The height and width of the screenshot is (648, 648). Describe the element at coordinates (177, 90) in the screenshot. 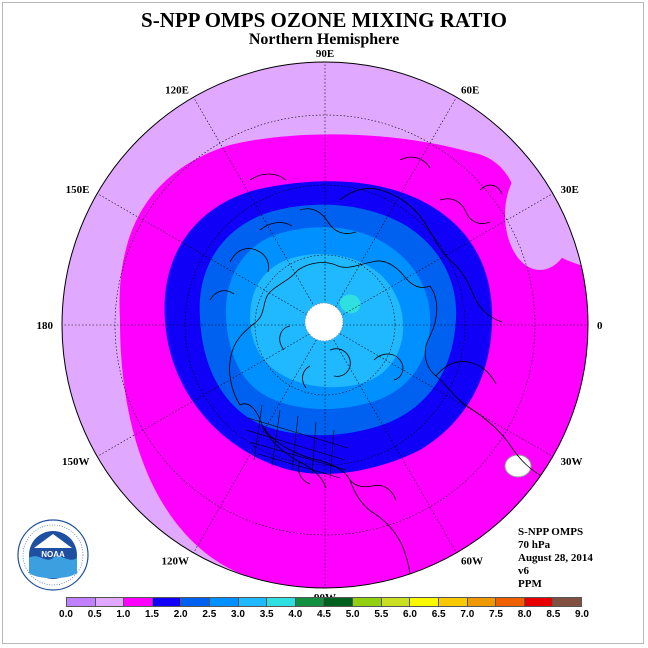

I see `longitude-label: 120E` at that location.